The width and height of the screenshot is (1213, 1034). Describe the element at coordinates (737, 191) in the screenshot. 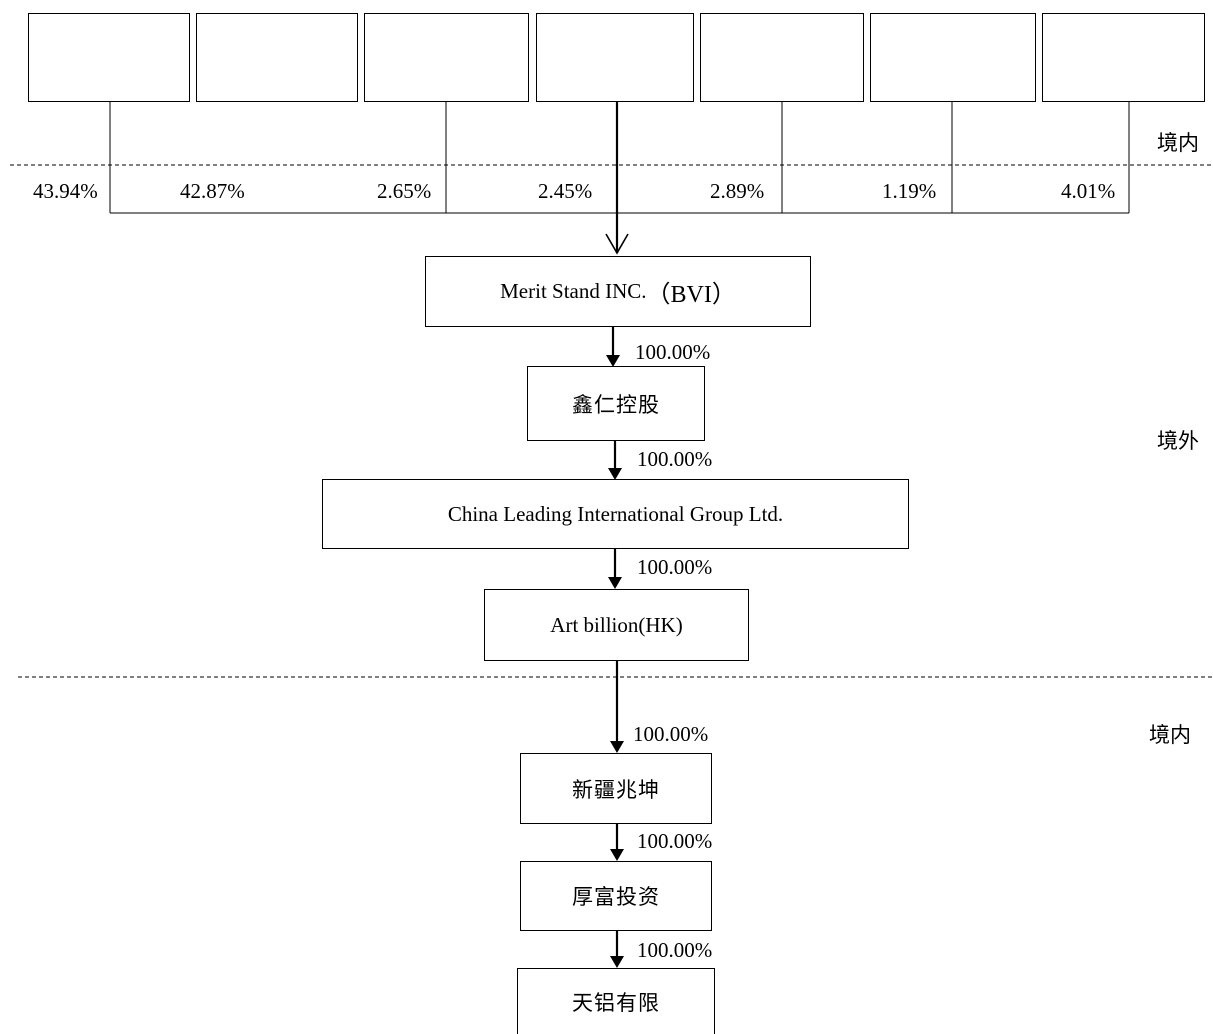

I see `shareholder-pct-5: 2.89%` at that location.